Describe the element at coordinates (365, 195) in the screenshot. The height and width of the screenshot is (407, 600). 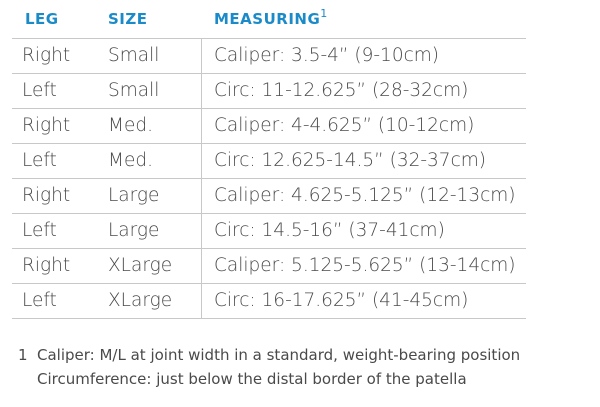
I see `table-cell: Caliper: 4.625-5.125” (12-13cm)` at that location.